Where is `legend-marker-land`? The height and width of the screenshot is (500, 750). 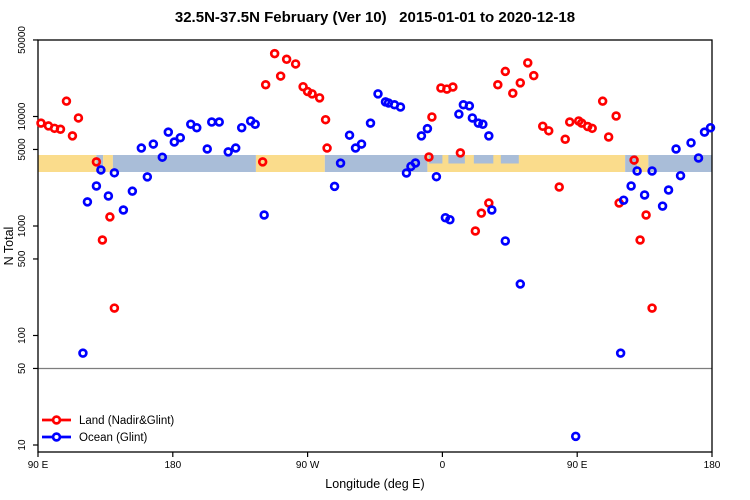
legend-marker-land is located at coordinates (56, 420).